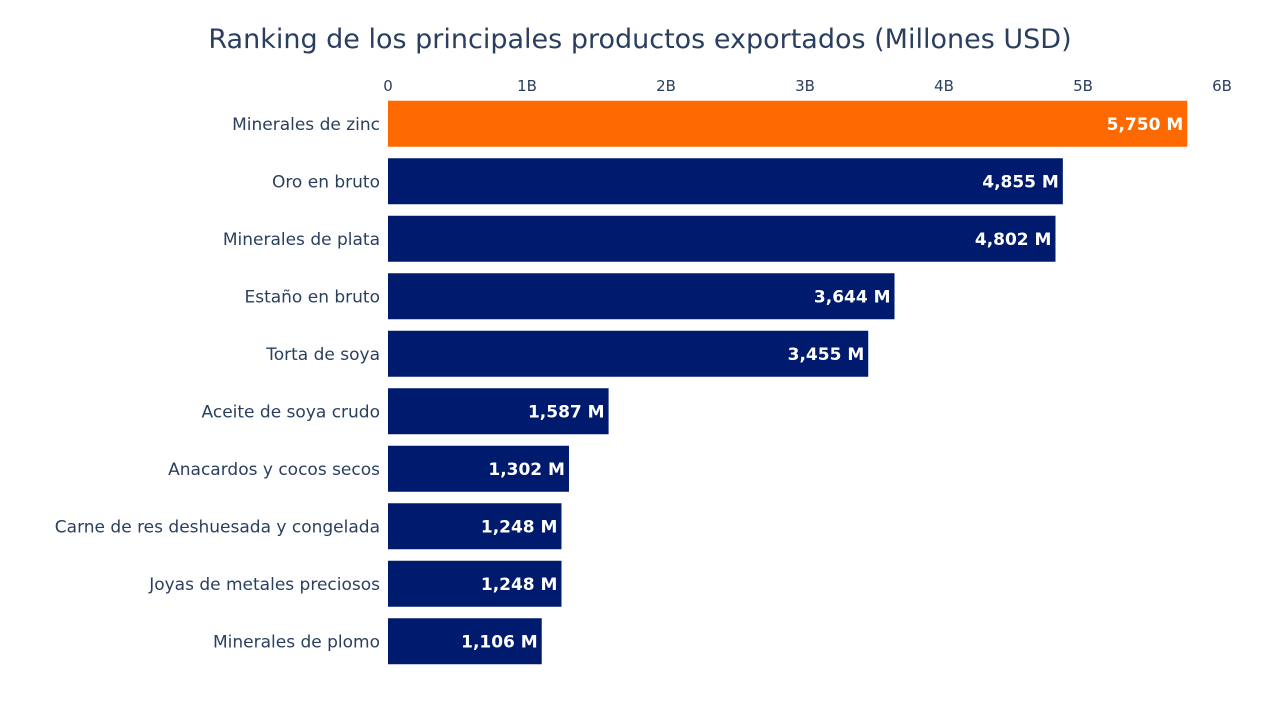 This screenshot has width=1280, height=720. I want to click on category-label: Minerales de plomo, so click(296, 642).